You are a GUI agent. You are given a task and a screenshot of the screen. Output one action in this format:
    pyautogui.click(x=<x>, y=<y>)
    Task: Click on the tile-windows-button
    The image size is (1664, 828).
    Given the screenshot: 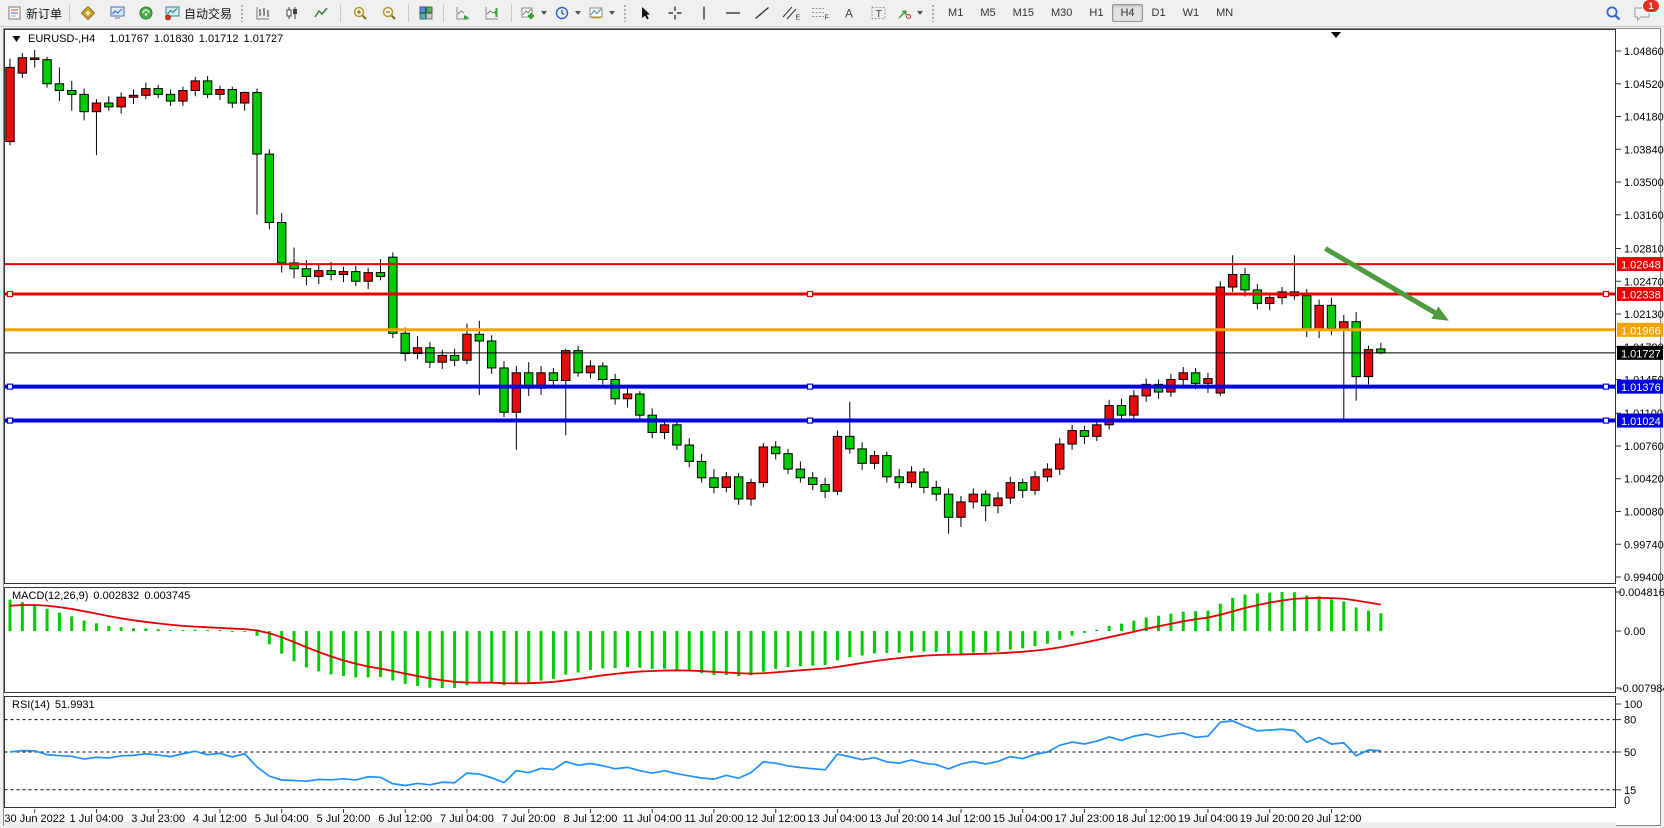 What is the action you would take?
    pyautogui.click(x=426, y=13)
    